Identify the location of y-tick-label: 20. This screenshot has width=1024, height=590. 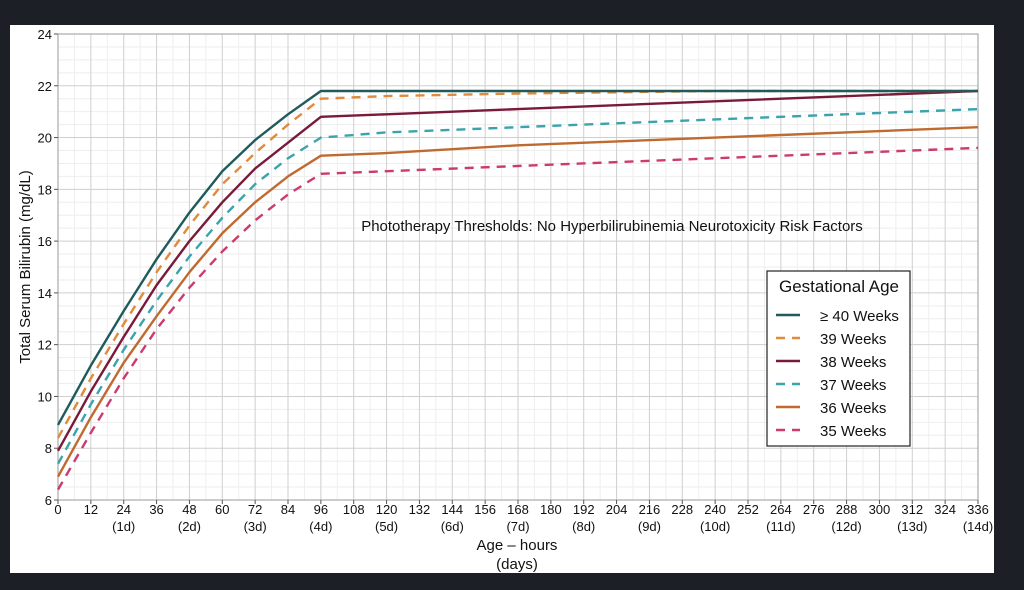
(45, 138).